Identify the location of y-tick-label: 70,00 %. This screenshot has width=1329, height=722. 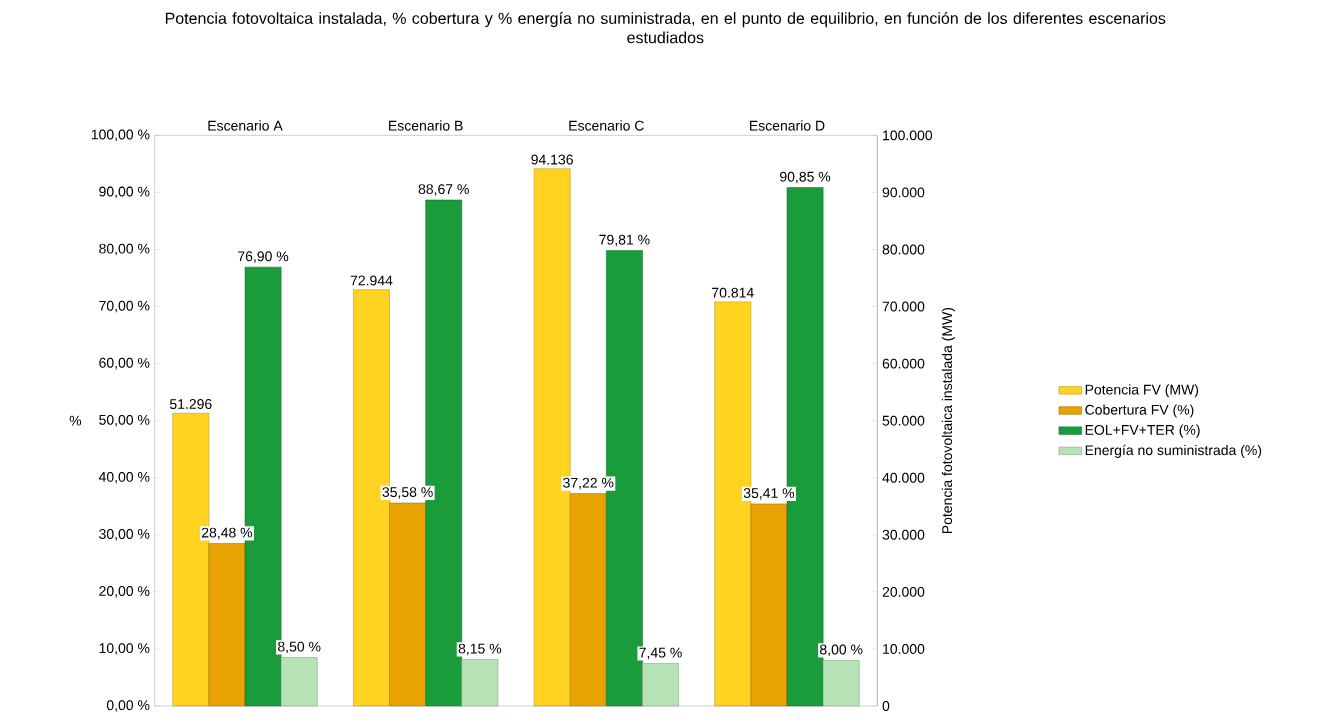
(124, 306).